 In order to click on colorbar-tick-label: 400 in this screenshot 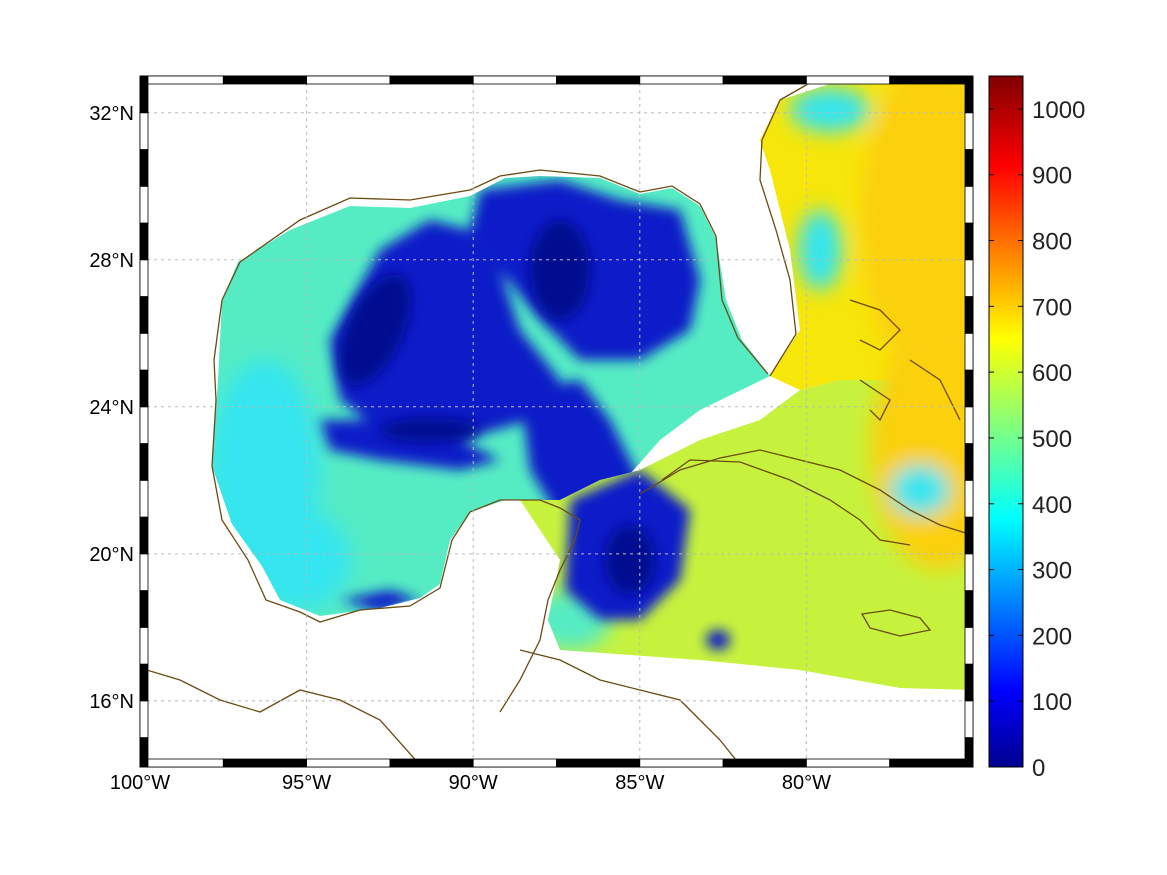, I will do `click(1052, 505)`.